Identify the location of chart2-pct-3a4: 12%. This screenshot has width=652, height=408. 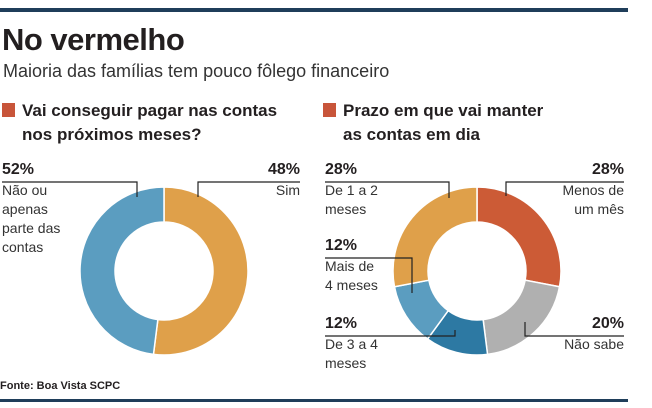
(341, 323).